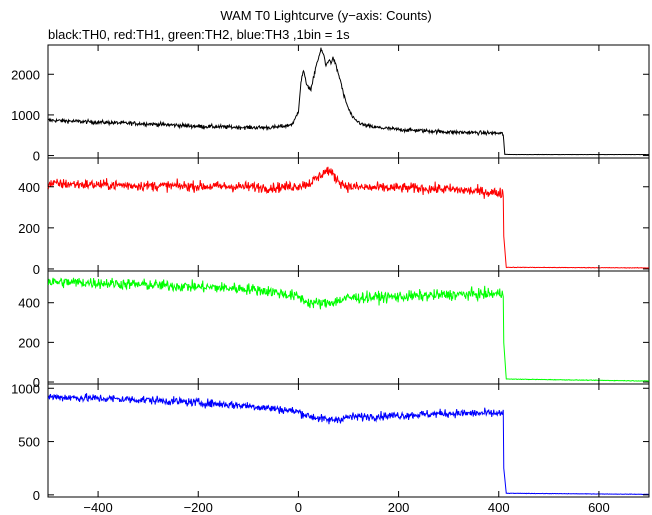 The height and width of the screenshot is (515, 652). What do you see at coordinates (25, 388) in the screenshot?
I see `y-tick-label-TH3-2: 1000` at bounding box center [25, 388].